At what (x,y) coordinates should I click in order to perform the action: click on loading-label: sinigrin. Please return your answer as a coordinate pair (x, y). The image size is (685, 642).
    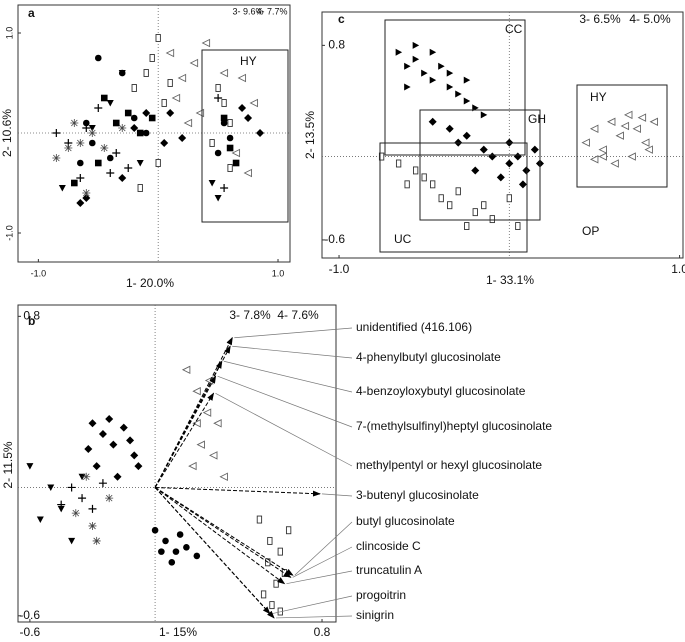
    Looking at the image, I should click on (375, 615).